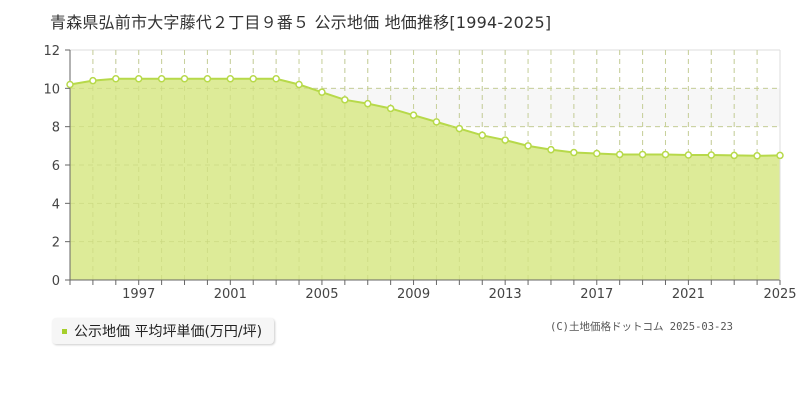 The image size is (800, 400). I want to click on svg-text: 2, so click(56, 243).